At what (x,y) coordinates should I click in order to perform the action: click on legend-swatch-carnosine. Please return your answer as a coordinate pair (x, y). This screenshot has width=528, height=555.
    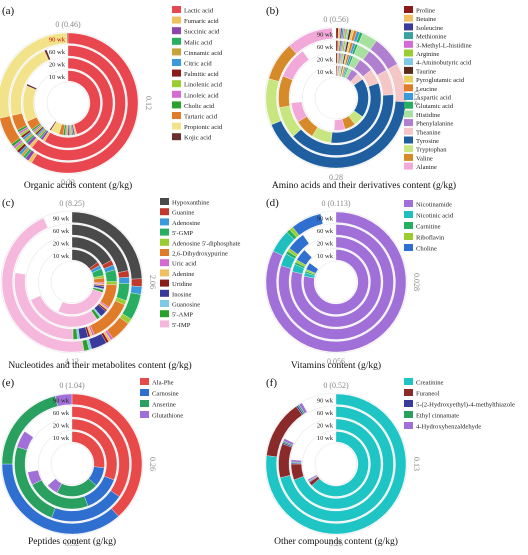
    Looking at the image, I should click on (144, 392).